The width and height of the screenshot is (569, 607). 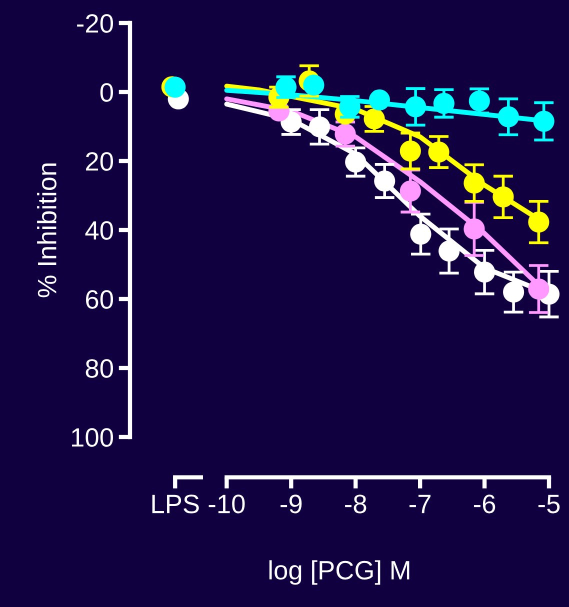 What do you see at coordinates (99, 299) in the screenshot?
I see `y-tick-label: 60` at bounding box center [99, 299].